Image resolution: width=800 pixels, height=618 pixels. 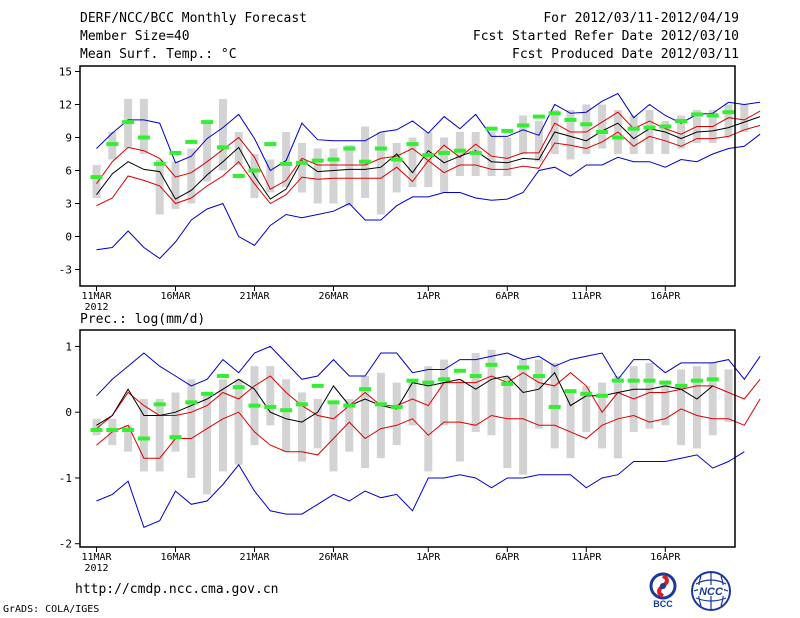 What do you see at coordinates (177, 589) in the screenshot?
I see `source-url: http://cmdp.ncc.cma.gov.cn` at bounding box center [177, 589].